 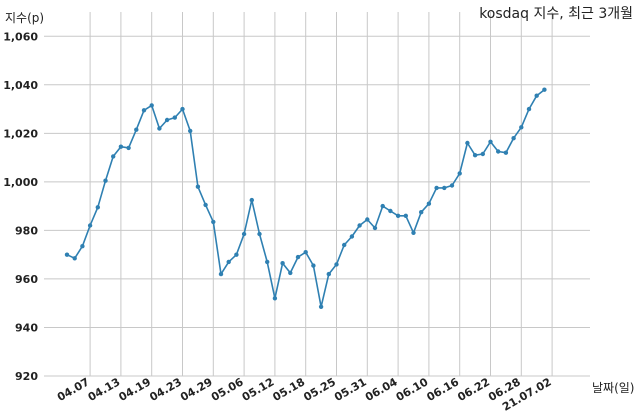 I want to click on x-tick-label: 04.23, so click(x=165, y=389).